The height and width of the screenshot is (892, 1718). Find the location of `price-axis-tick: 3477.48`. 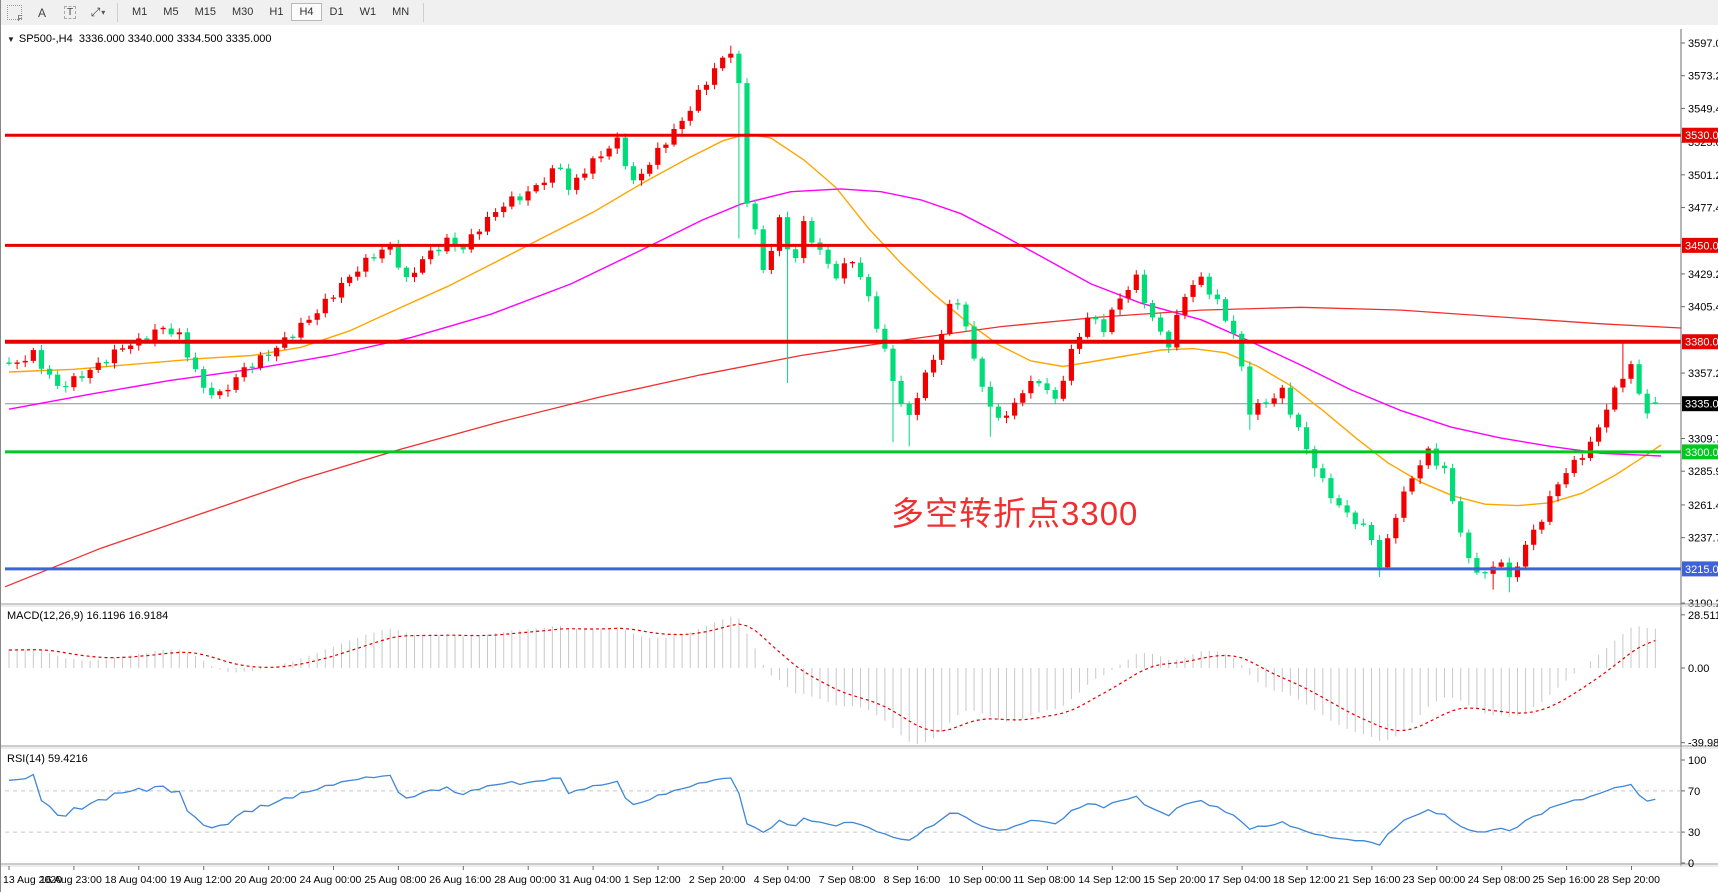

price-axis-tick: 3477.48 is located at coordinates (1703, 209).